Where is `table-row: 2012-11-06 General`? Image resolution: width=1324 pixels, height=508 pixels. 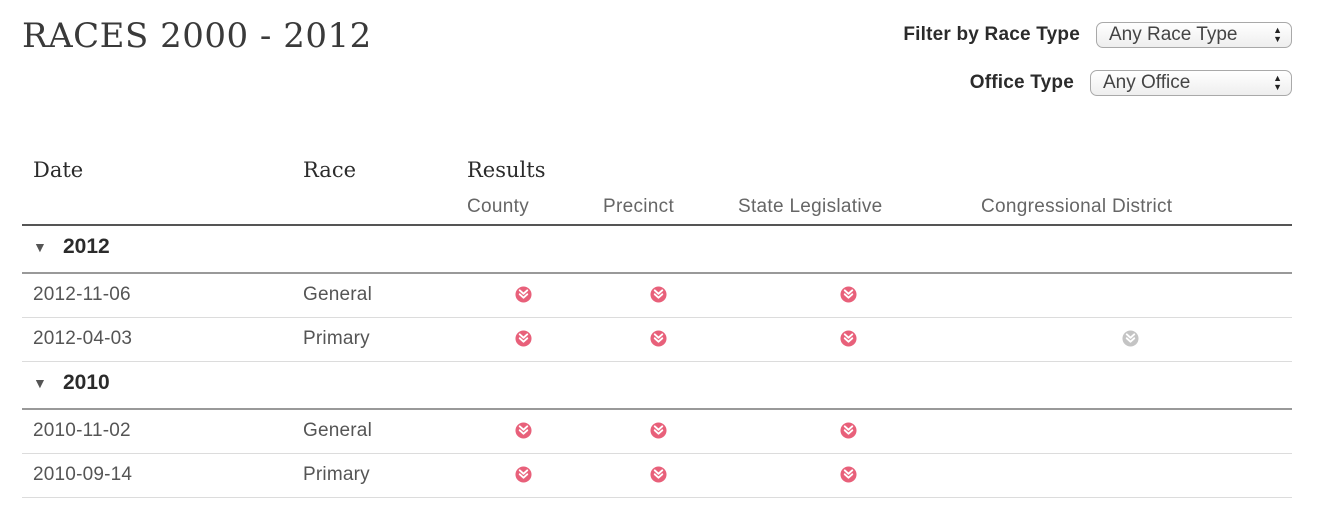
table-row: 2012-11-06 General is located at coordinates (657, 296).